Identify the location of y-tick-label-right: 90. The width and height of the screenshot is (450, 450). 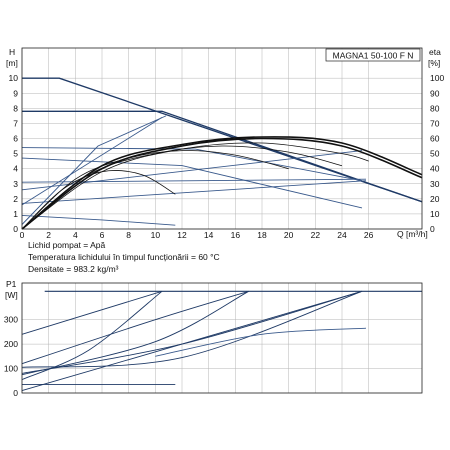
(435, 93).